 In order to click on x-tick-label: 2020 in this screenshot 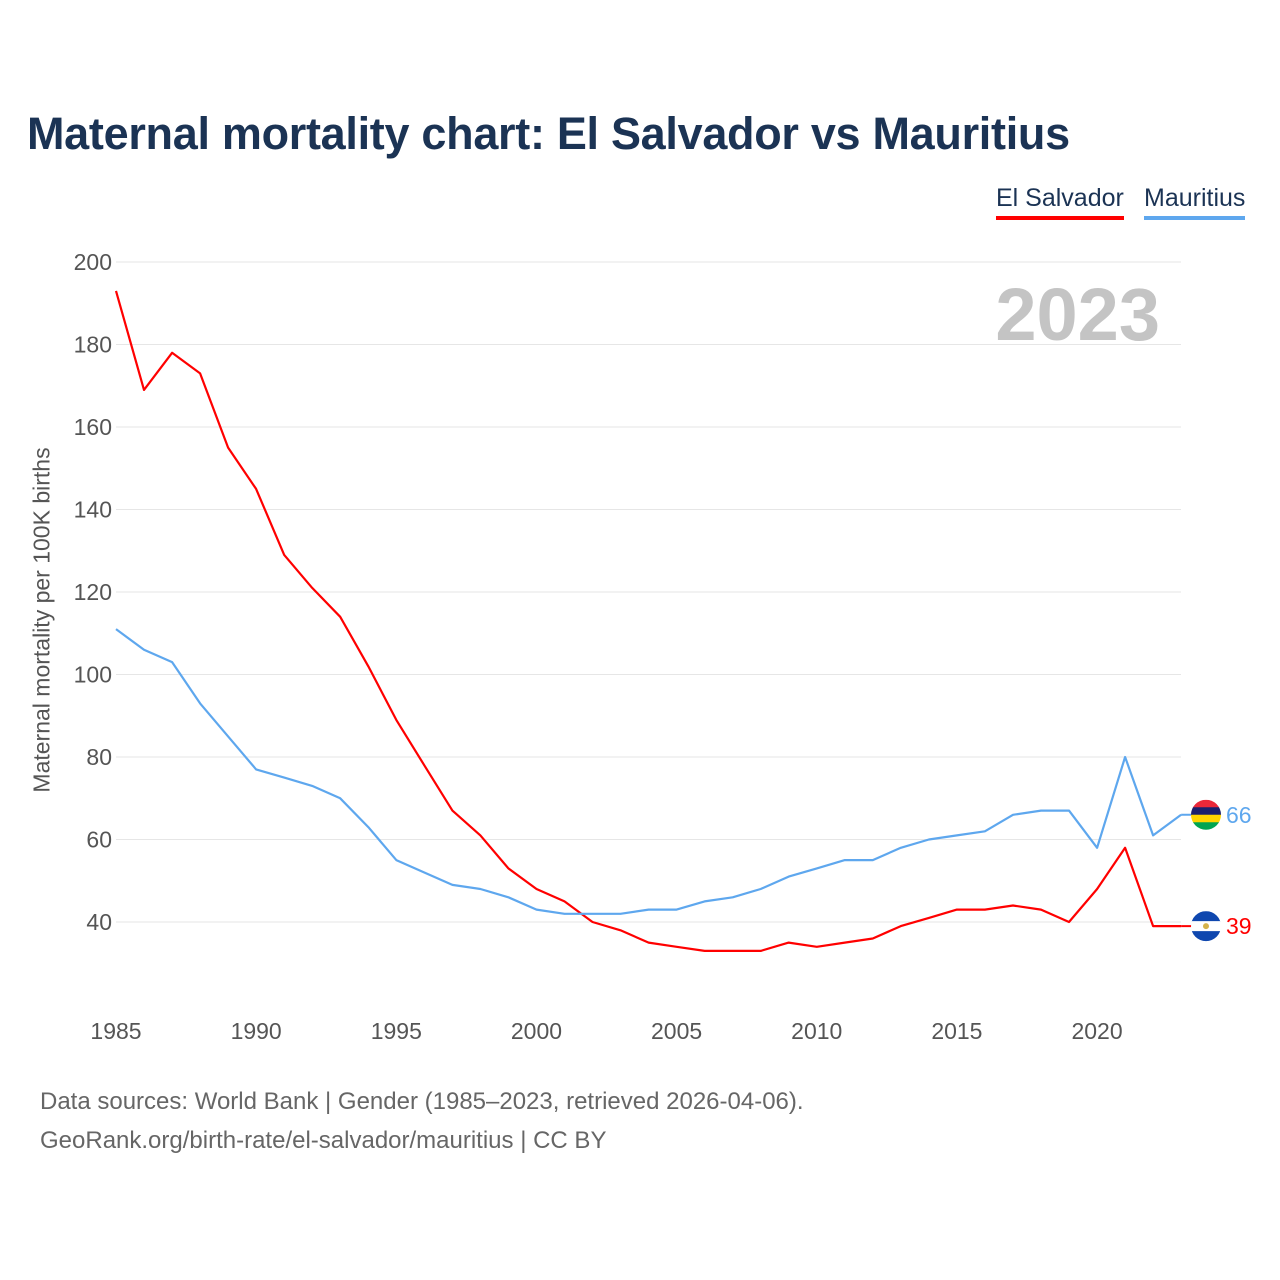, I will do `click(1096, 1031)`.